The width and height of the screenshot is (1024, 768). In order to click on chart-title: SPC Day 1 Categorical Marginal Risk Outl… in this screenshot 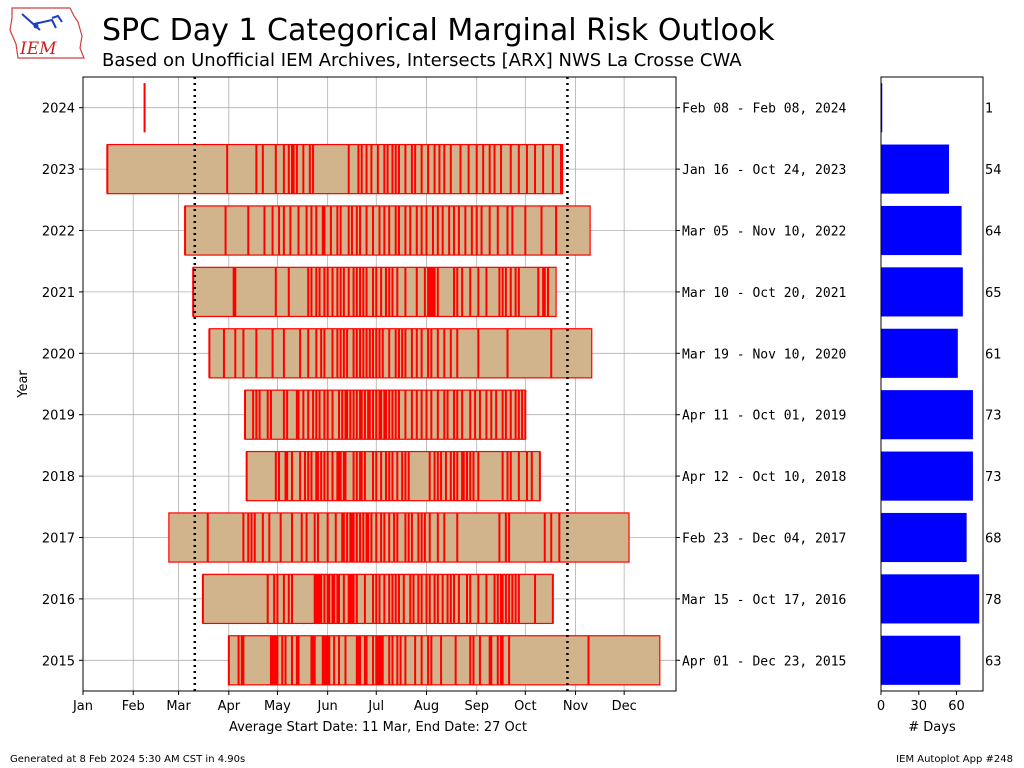, I will do `click(438, 30)`.